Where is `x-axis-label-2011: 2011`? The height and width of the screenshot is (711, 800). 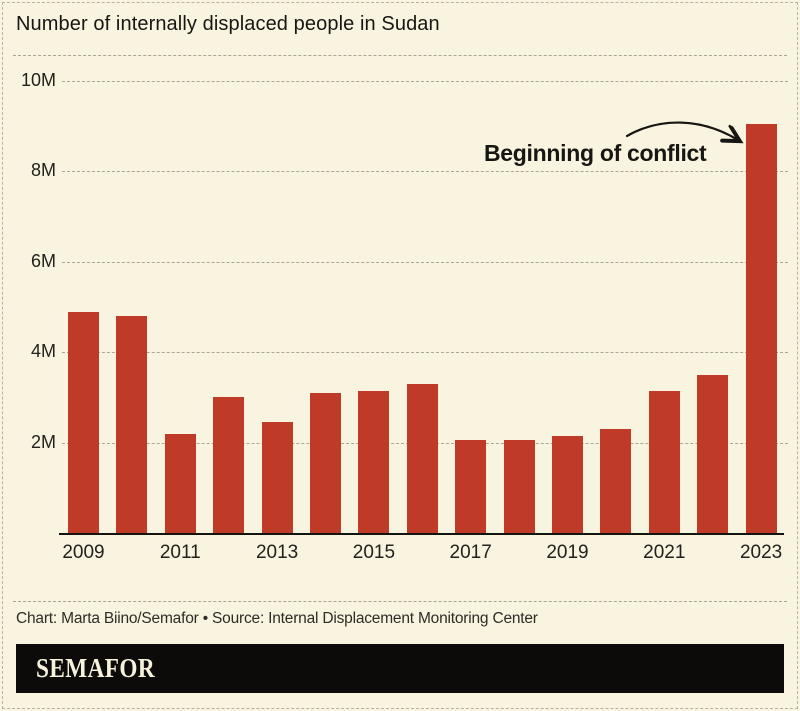 x-axis-label-2011: 2011 is located at coordinates (180, 552).